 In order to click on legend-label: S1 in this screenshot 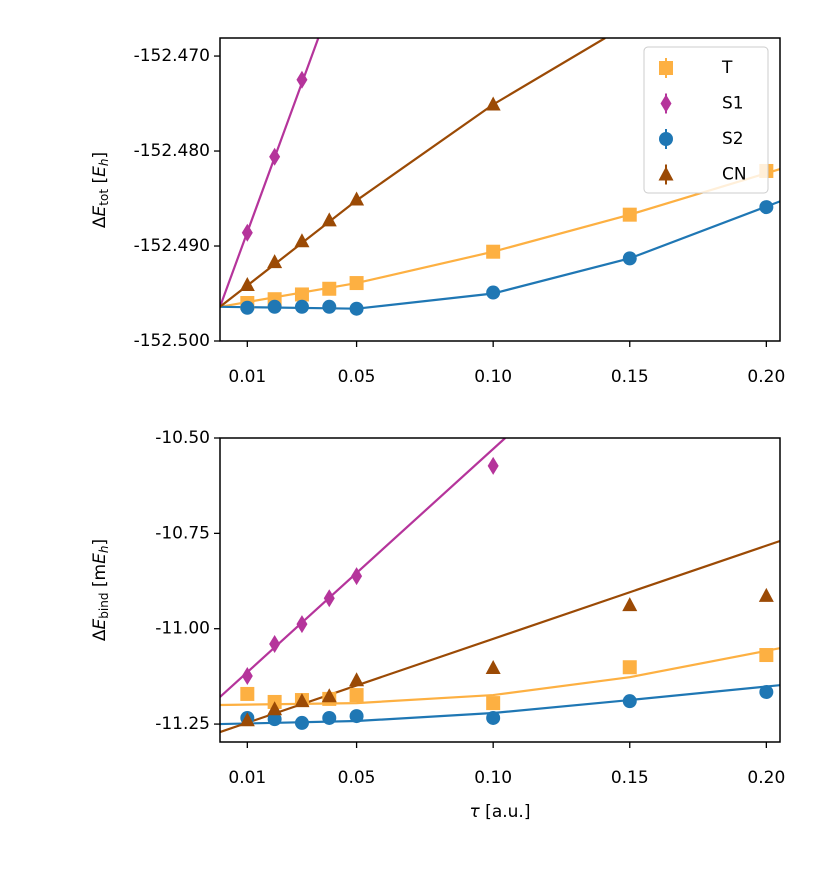, I will do `click(733, 104)`.